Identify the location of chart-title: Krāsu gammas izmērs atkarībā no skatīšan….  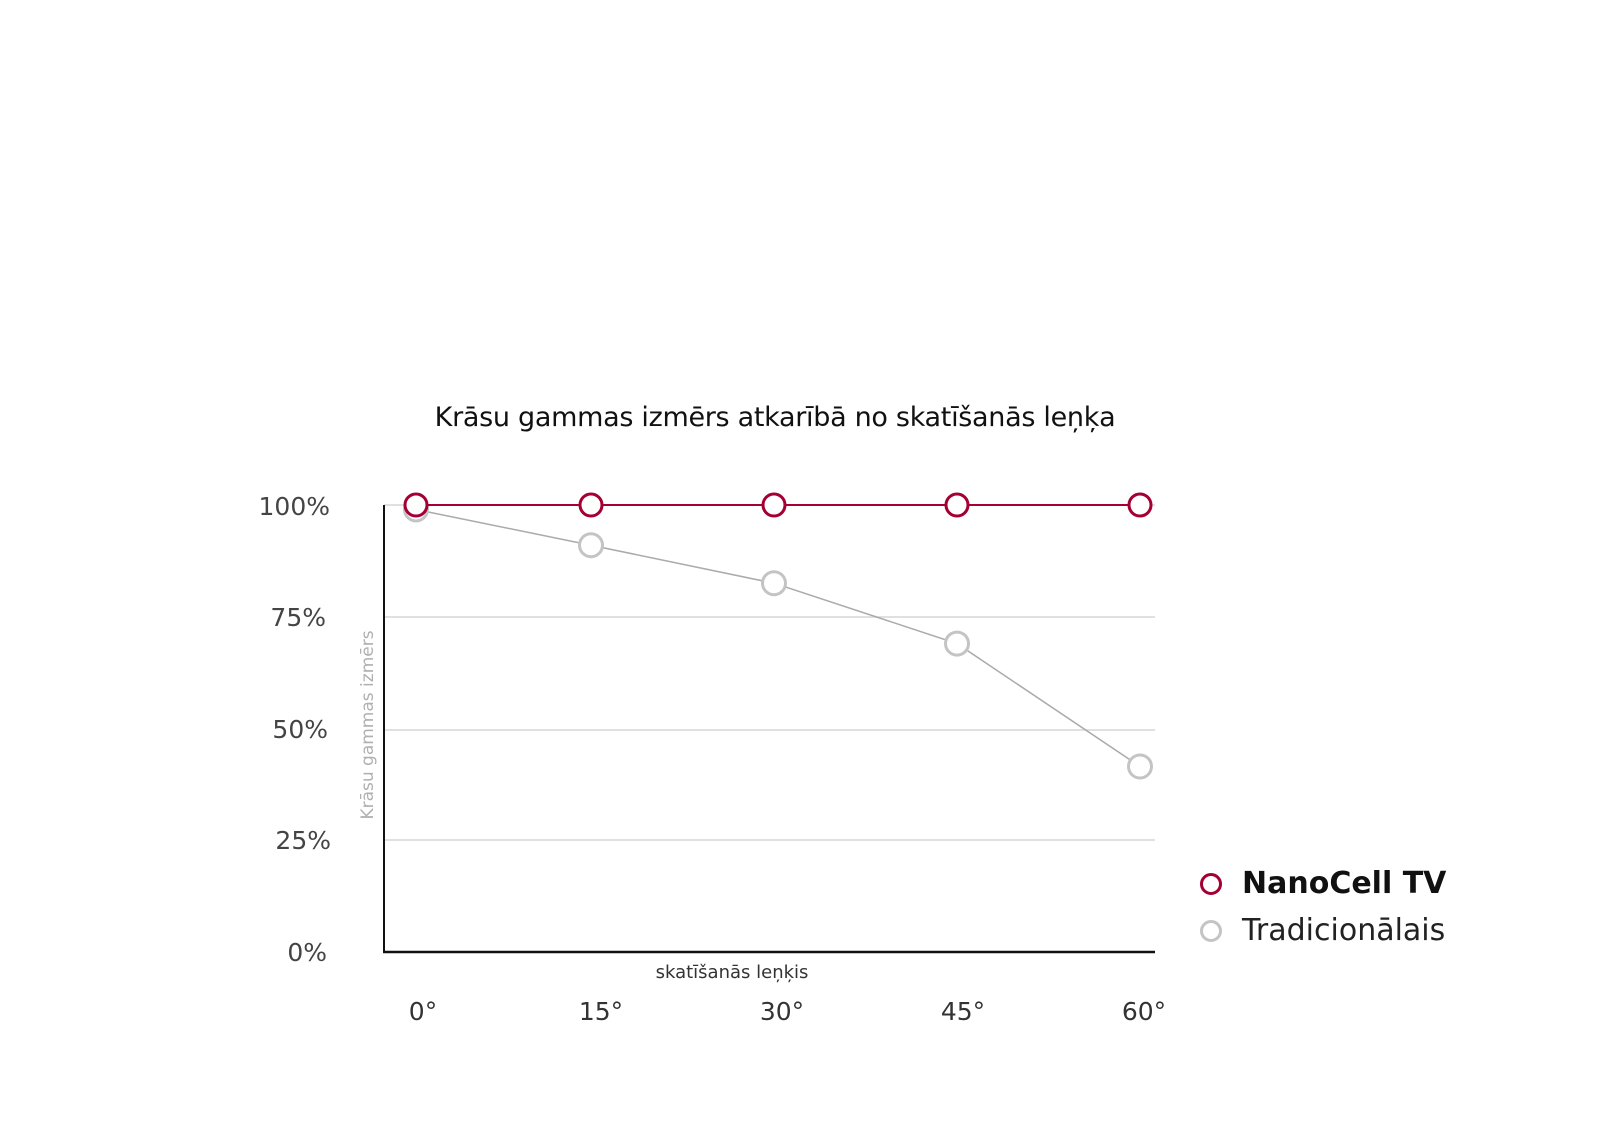
(775, 417).